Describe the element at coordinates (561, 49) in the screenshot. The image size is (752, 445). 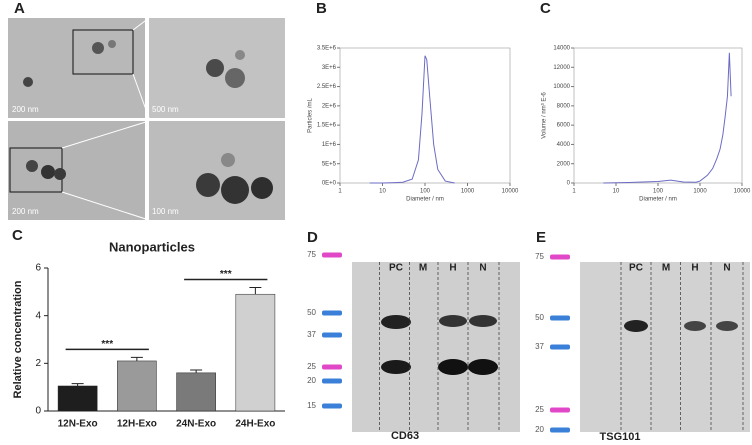
I see `y-tick-label: 14000` at that location.